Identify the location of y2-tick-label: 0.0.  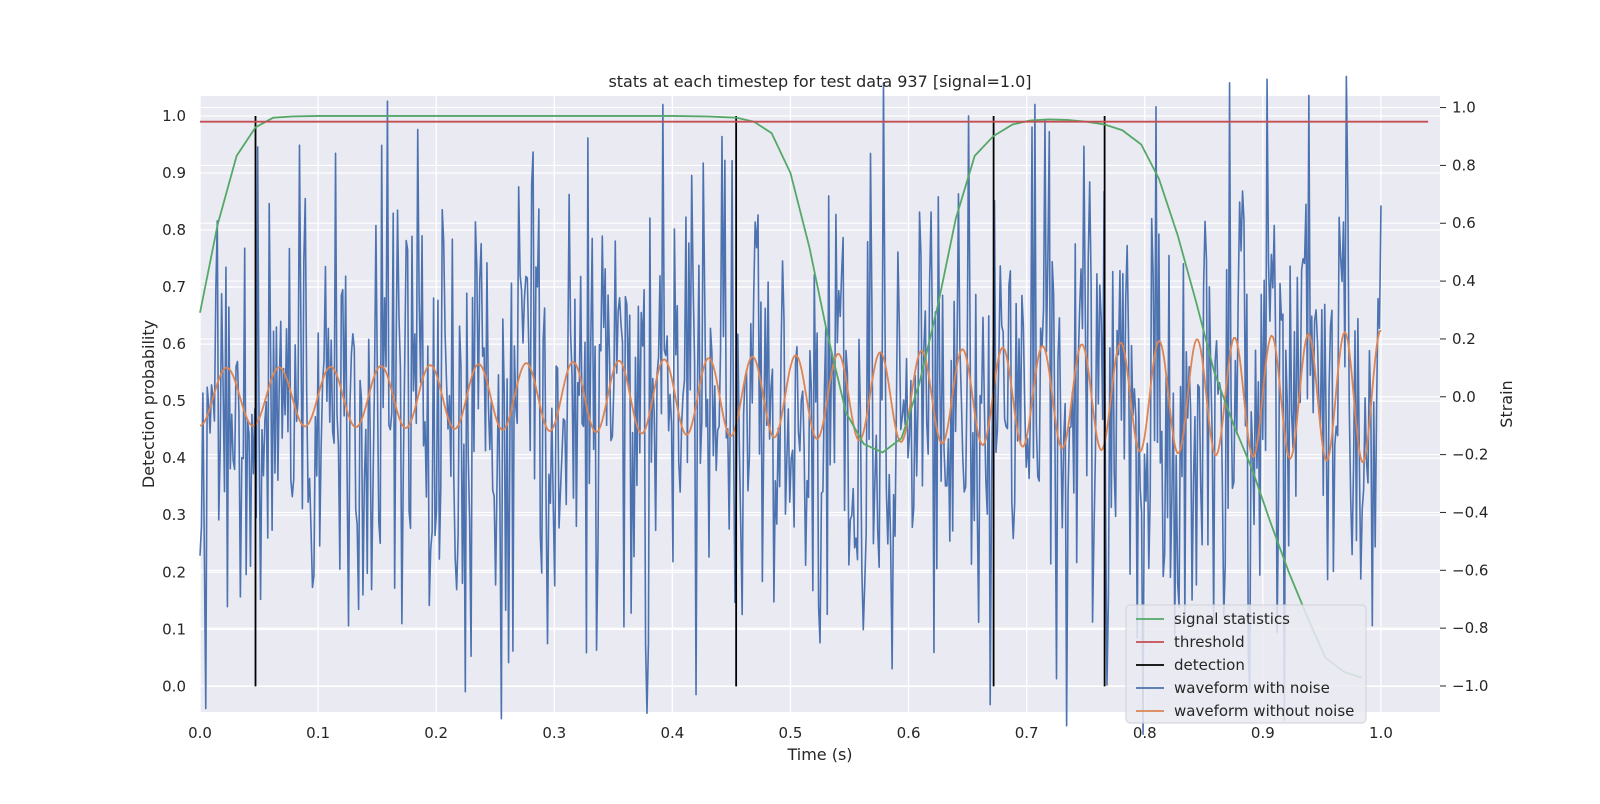
(1464, 397).